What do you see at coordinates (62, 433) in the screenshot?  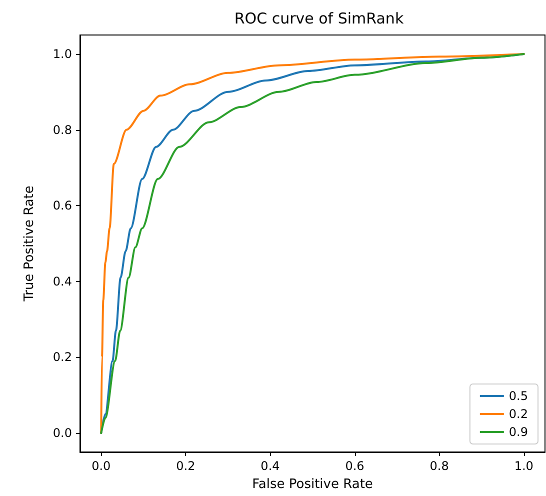 I see `y-tick-label: 0.0` at bounding box center [62, 433].